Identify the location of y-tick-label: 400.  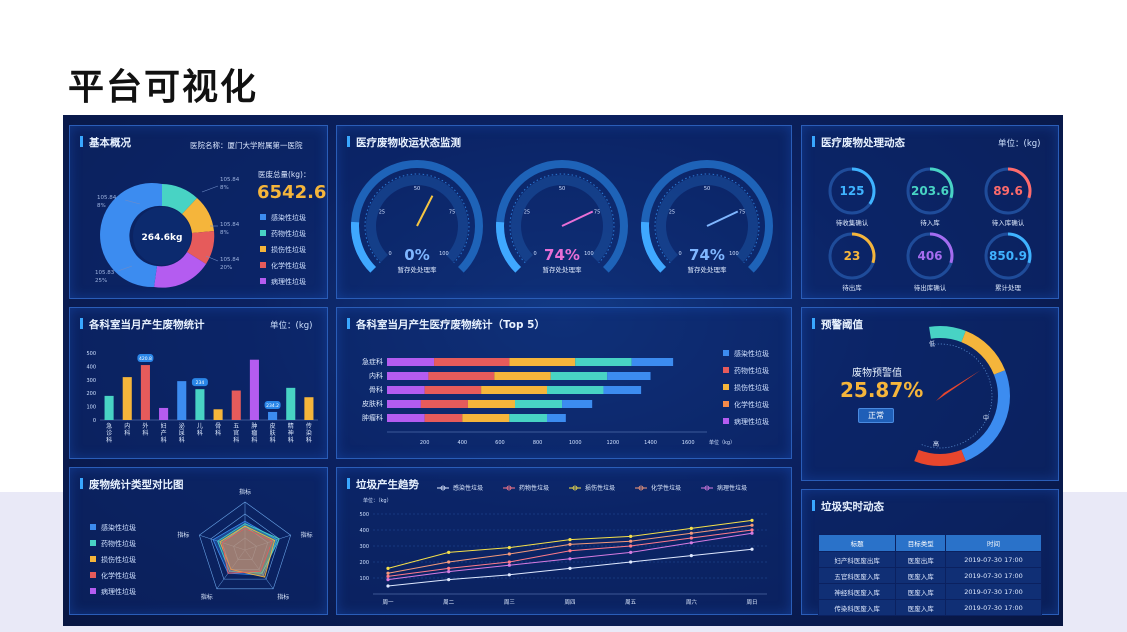
(364, 531).